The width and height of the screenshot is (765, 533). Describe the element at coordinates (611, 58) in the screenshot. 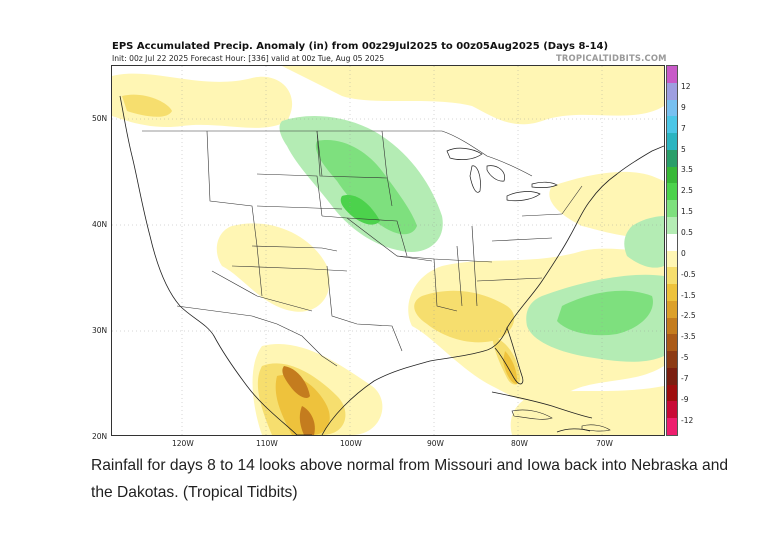

I see `map-credit: TROPICALTIDBITS.COM` at that location.